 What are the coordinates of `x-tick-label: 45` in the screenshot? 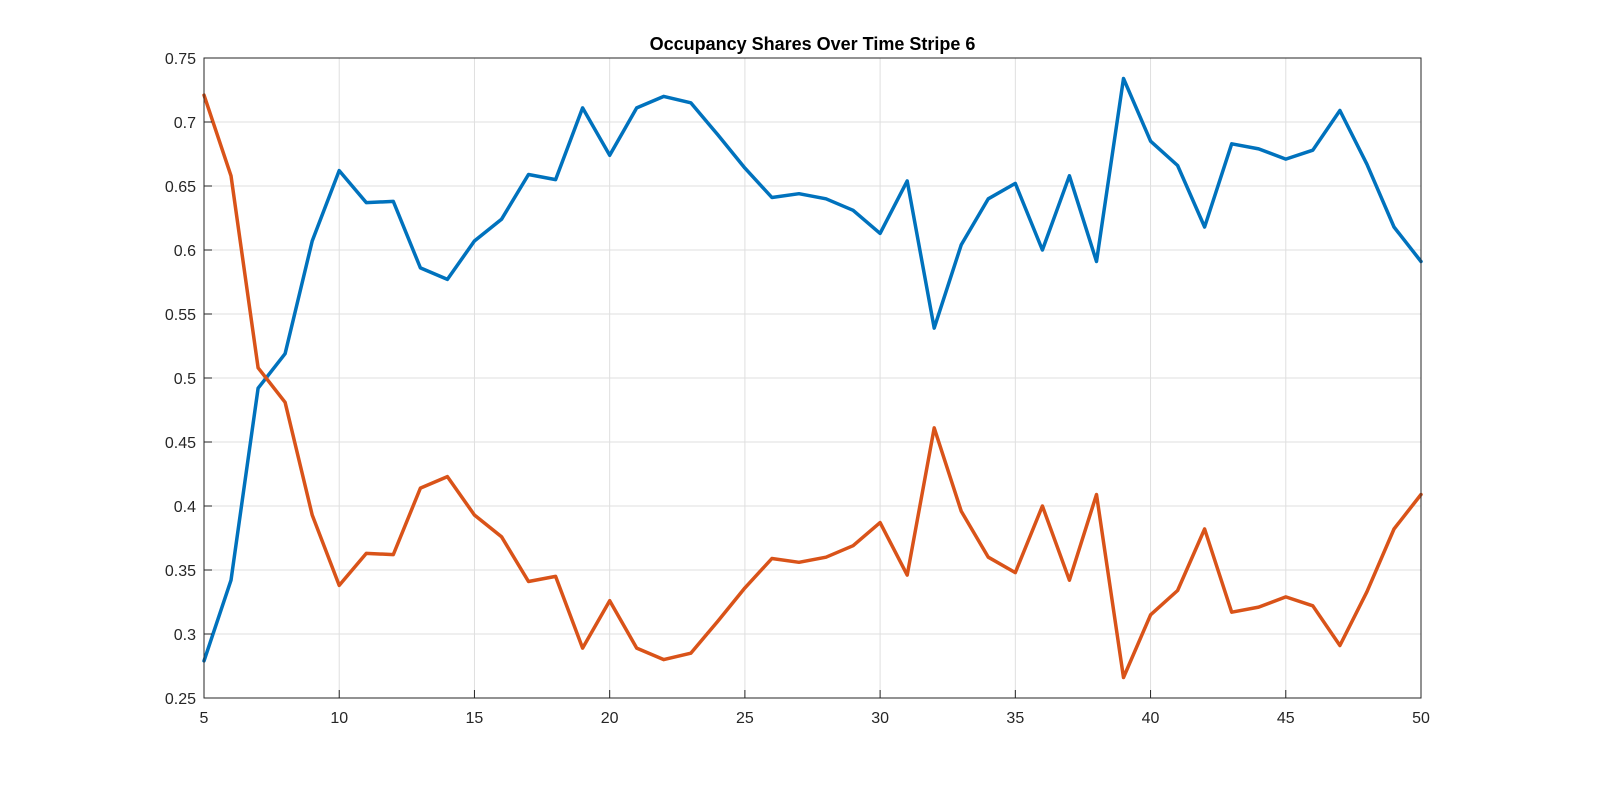 It's located at (1286, 718).